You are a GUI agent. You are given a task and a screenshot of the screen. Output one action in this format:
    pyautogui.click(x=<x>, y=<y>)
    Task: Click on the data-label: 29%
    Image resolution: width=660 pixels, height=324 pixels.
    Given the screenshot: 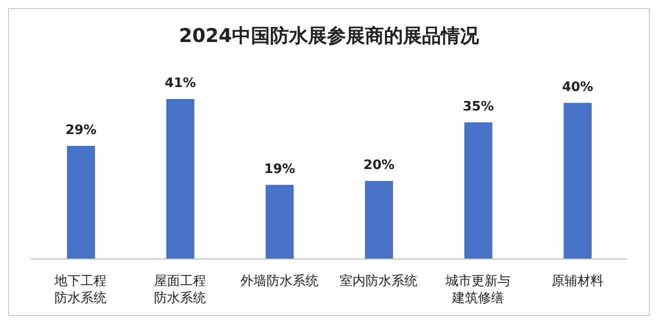 What is the action you would take?
    pyautogui.click(x=81, y=130)
    